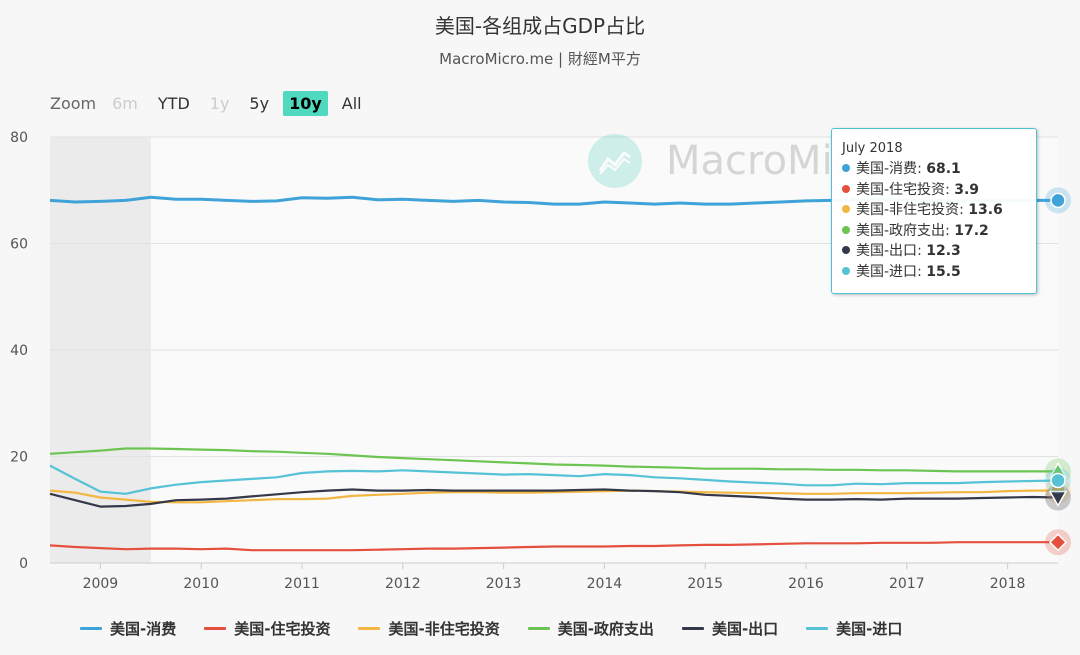 The width and height of the screenshot is (1080, 655). Describe the element at coordinates (444, 629) in the screenshot. I see `legend-label: 美国-非住宅投资` at that location.